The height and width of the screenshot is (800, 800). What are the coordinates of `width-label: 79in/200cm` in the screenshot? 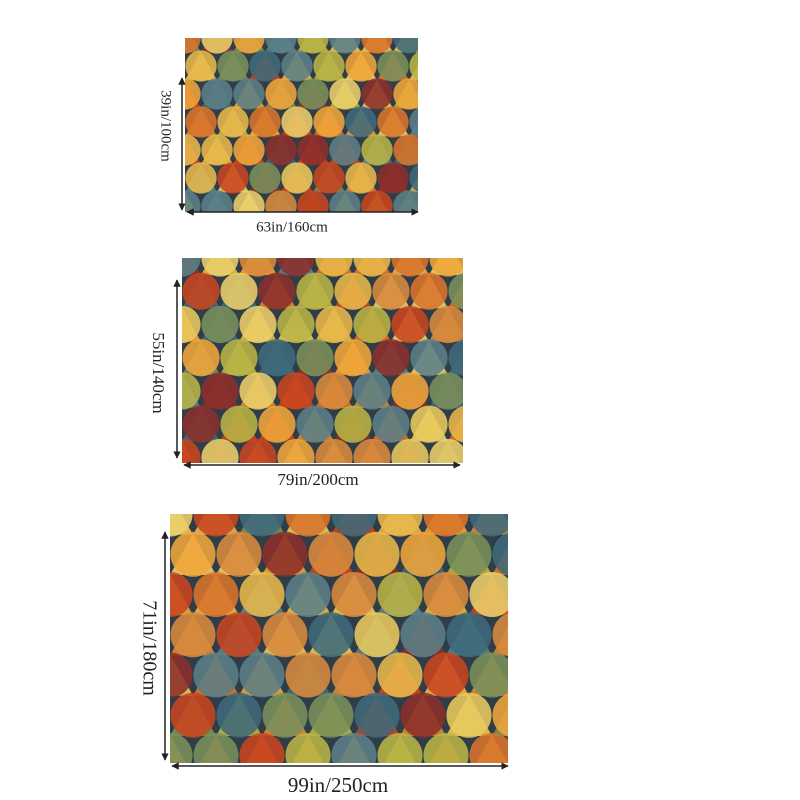 It's located at (317, 479).